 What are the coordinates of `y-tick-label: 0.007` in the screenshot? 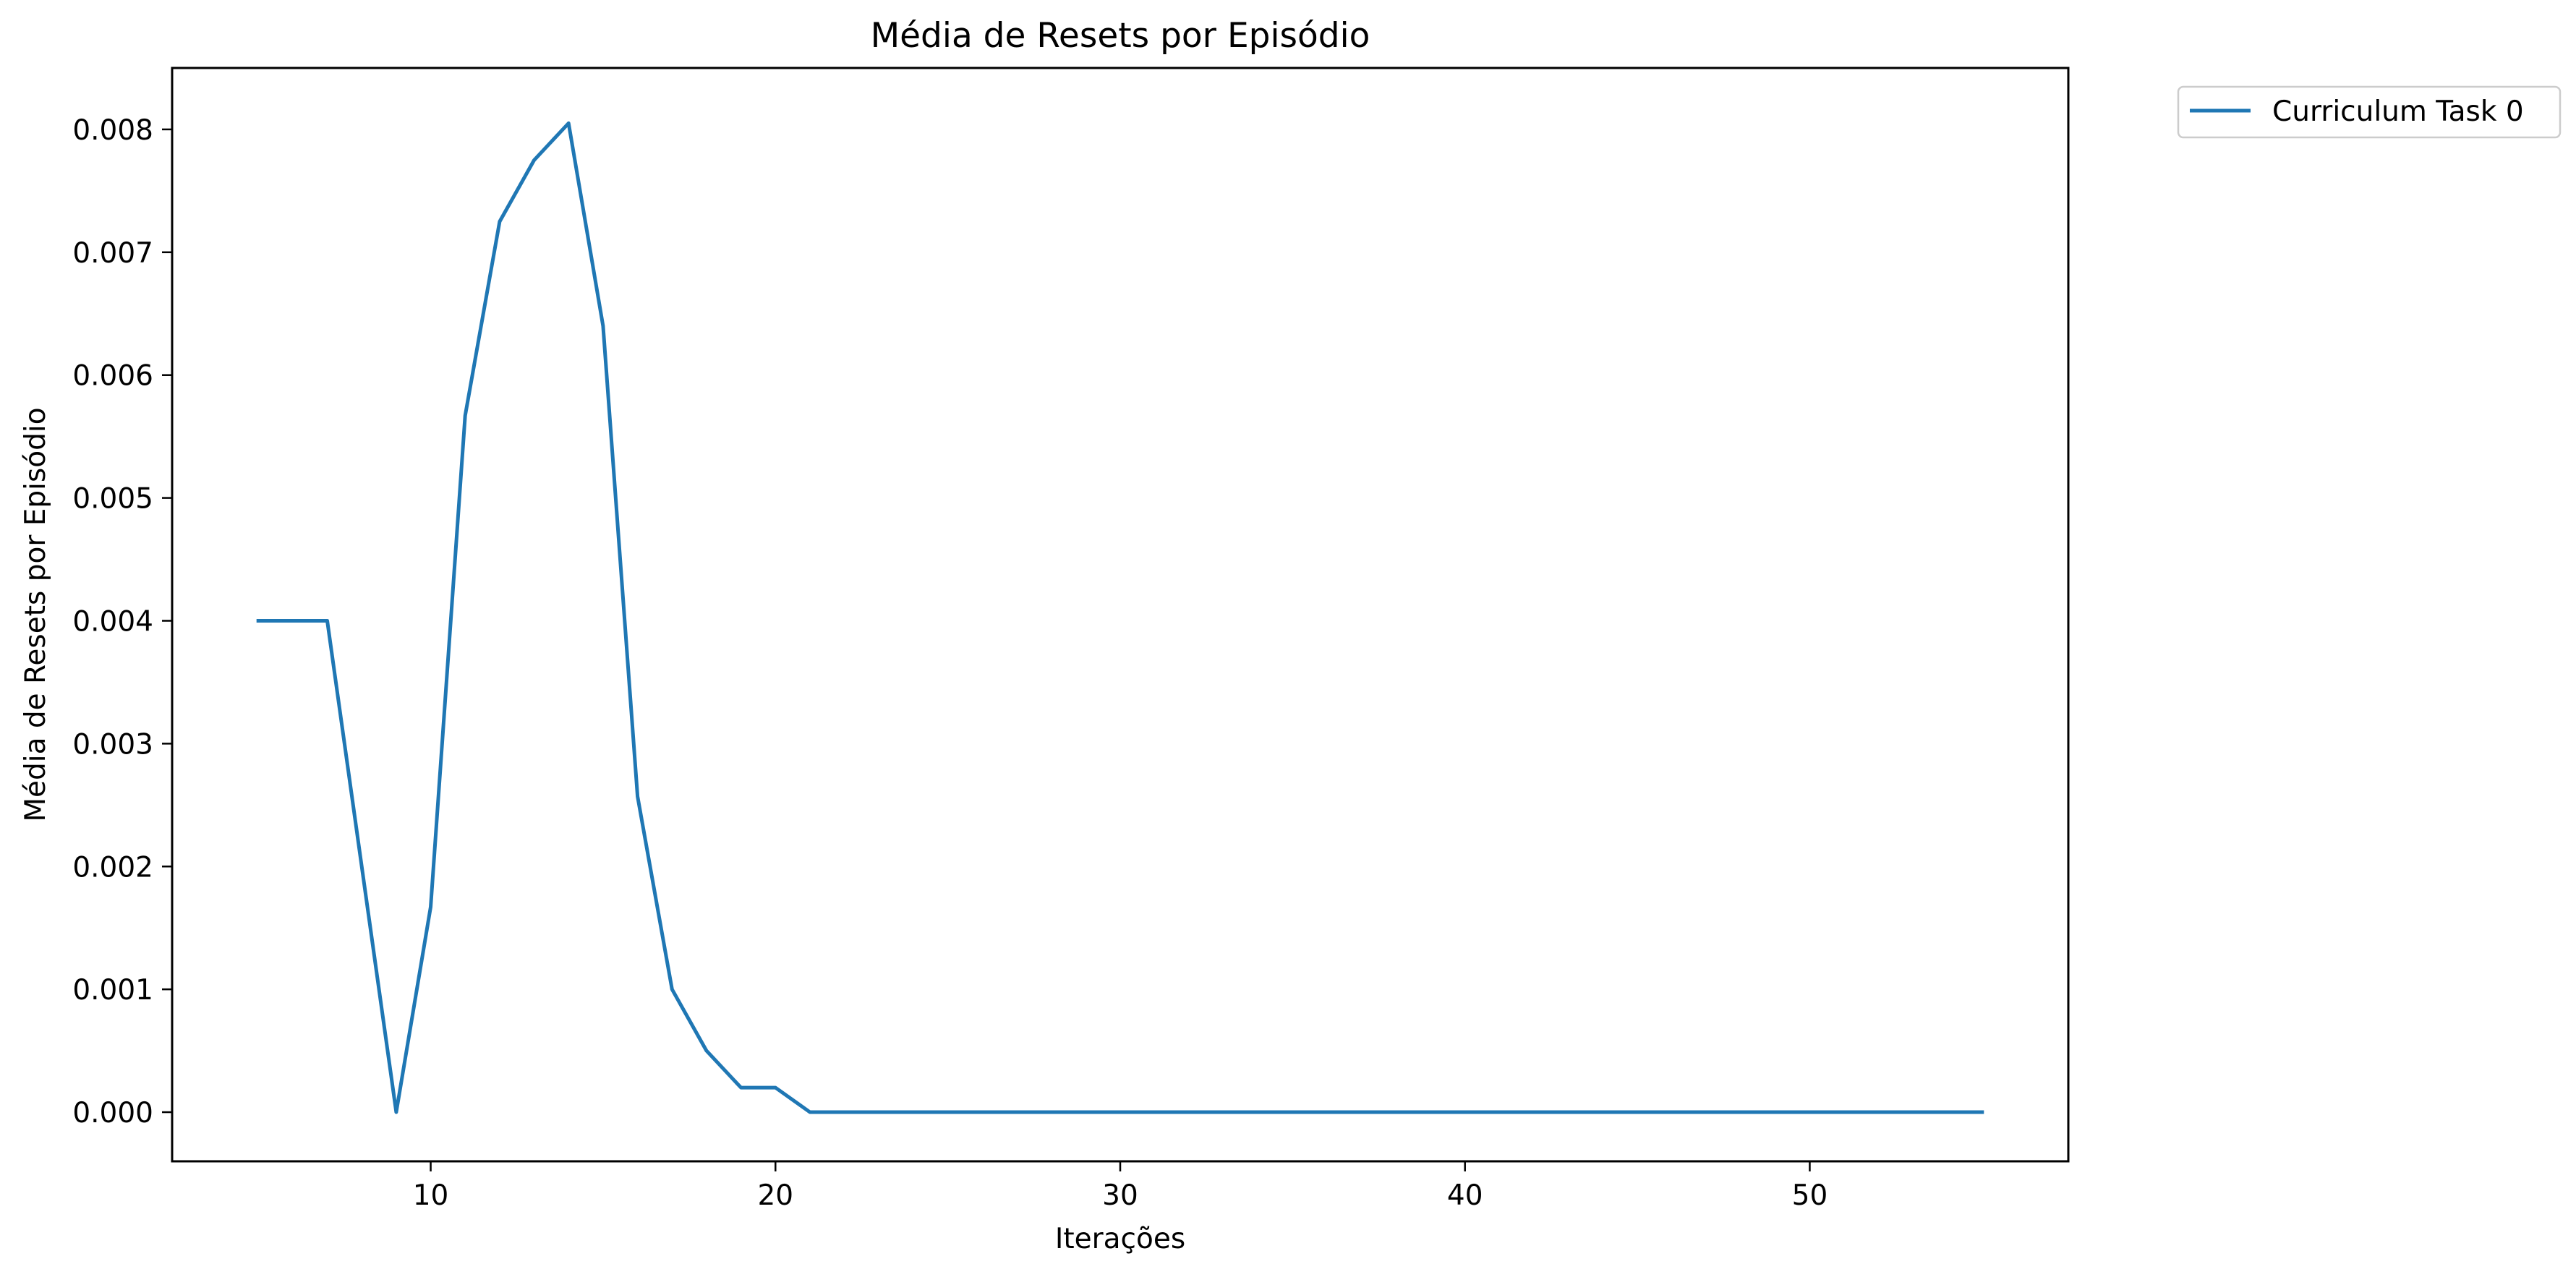 It's located at (112, 253).